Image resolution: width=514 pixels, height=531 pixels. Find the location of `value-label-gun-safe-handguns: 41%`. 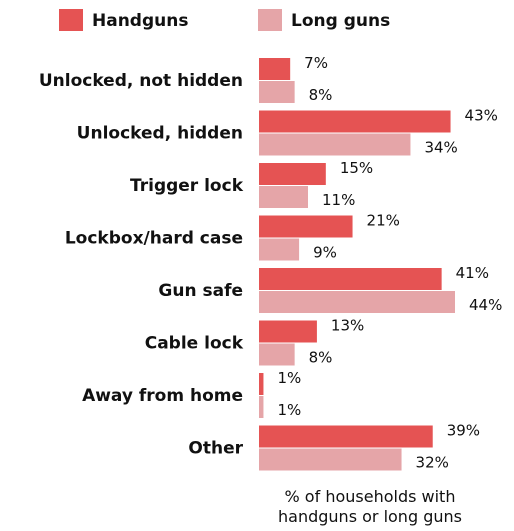

value-label-gun-safe-handguns: 41% is located at coordinates (472, 273).